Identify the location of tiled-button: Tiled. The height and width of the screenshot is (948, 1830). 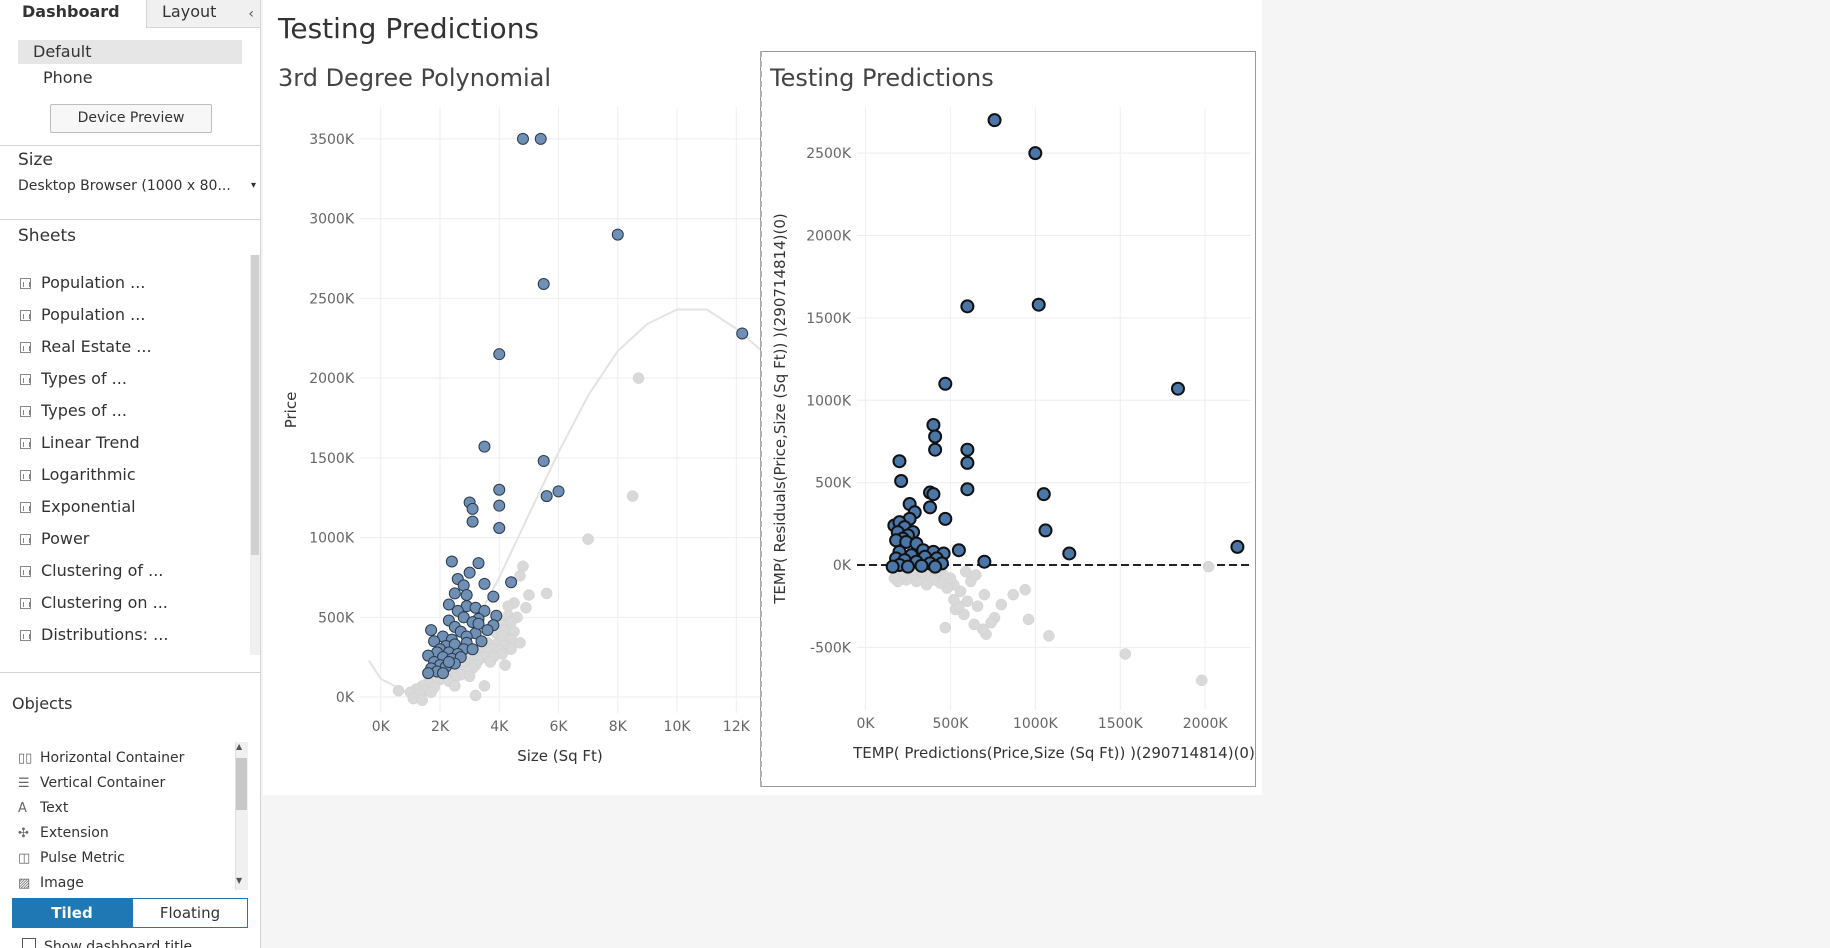
(72, 913).